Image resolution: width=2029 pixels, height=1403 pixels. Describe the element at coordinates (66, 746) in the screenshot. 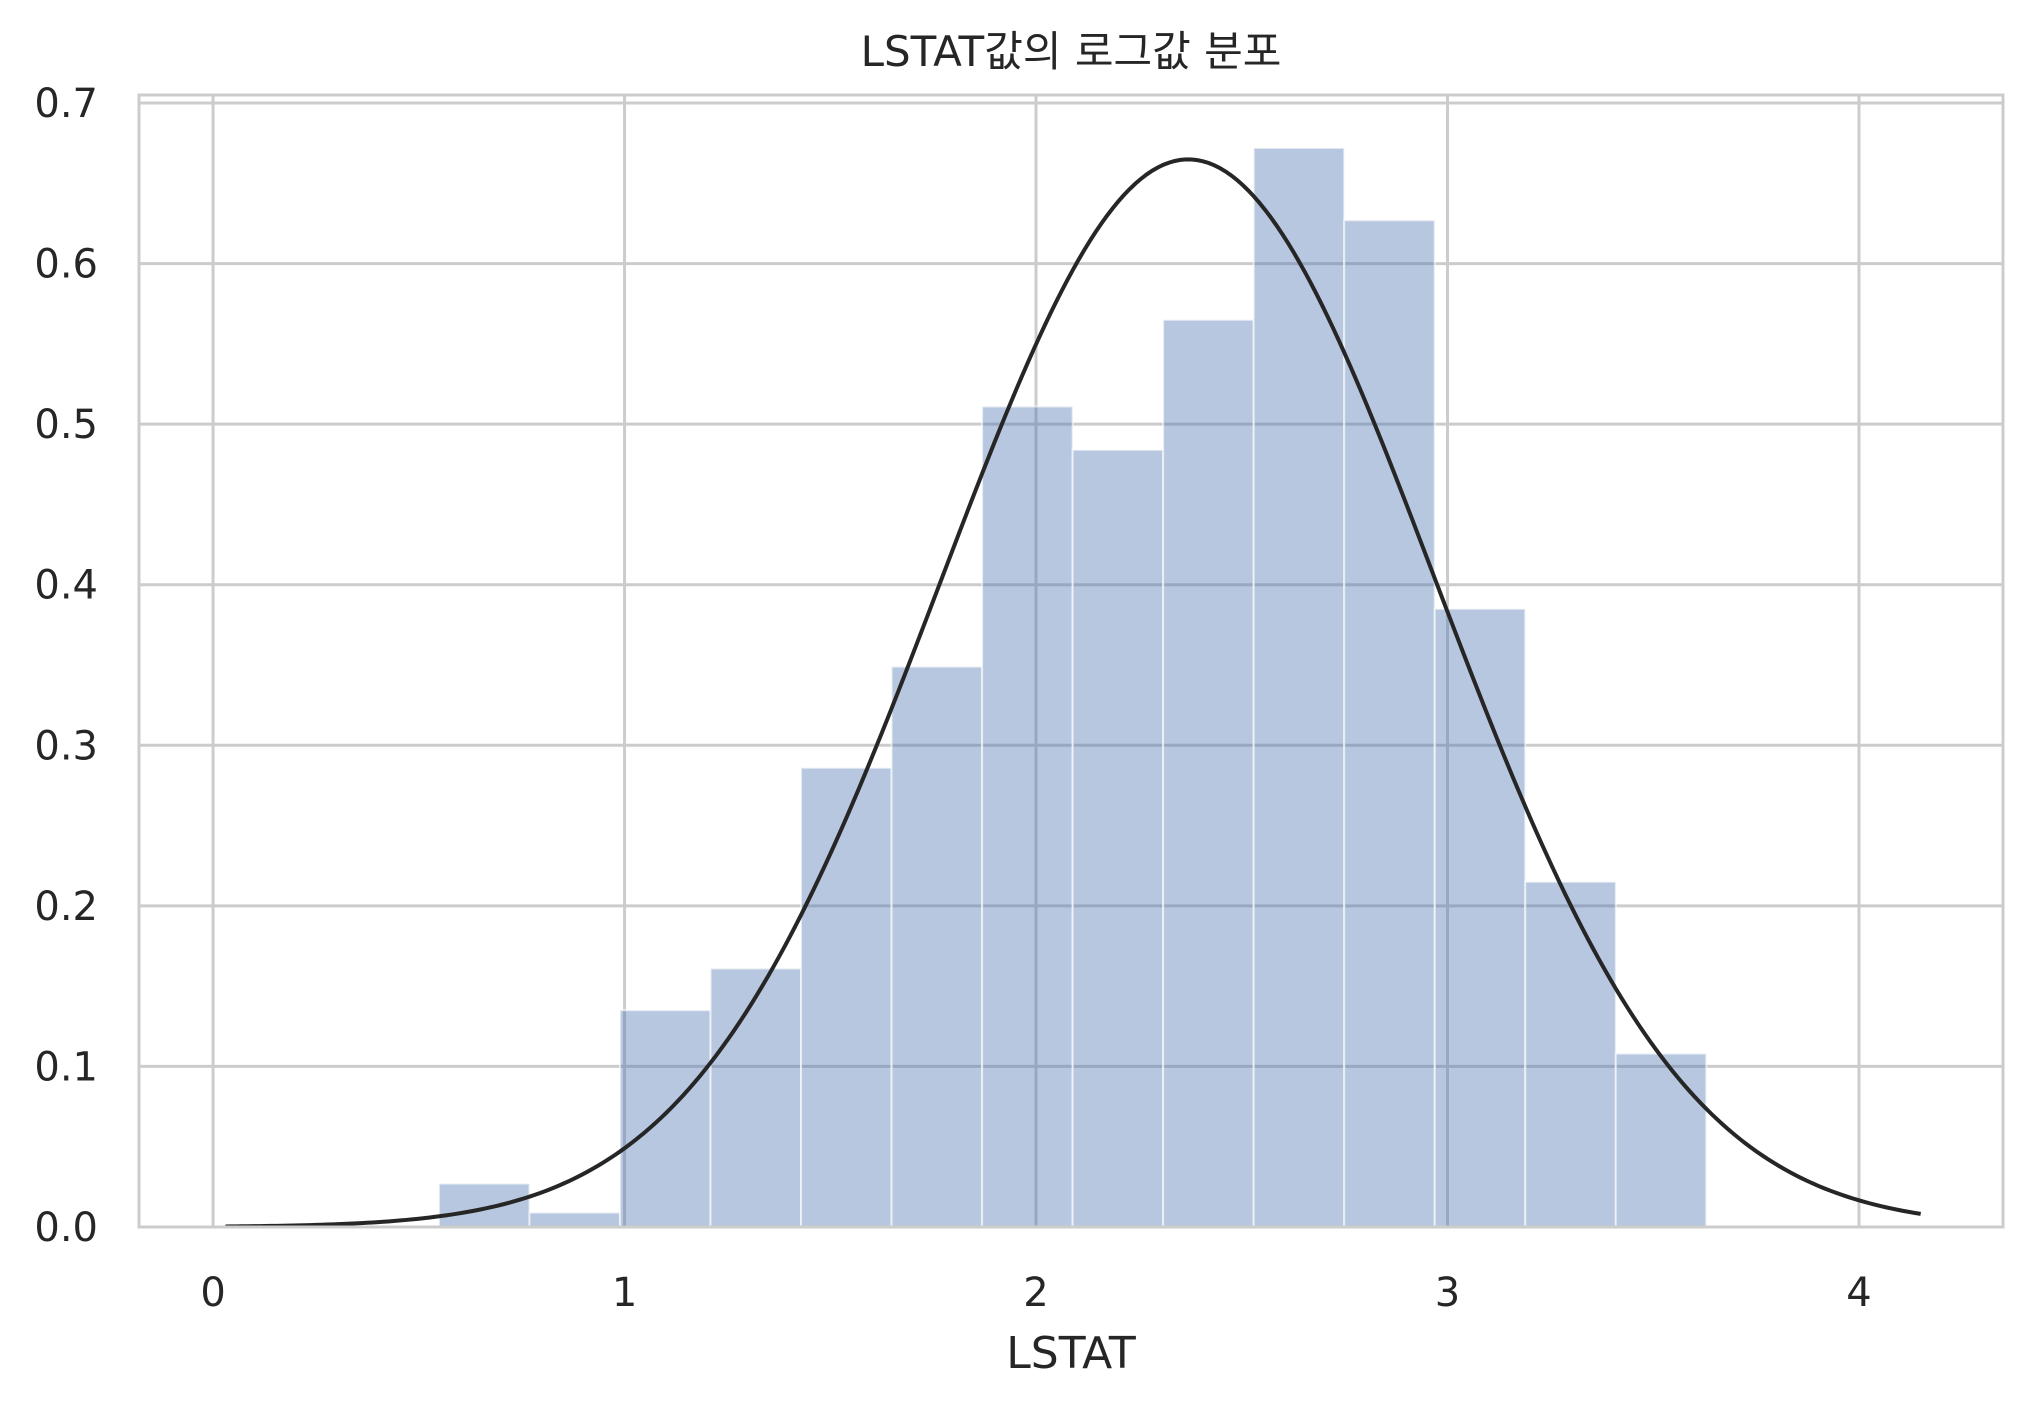

I see `y-tick-label: 0.3` at that location.